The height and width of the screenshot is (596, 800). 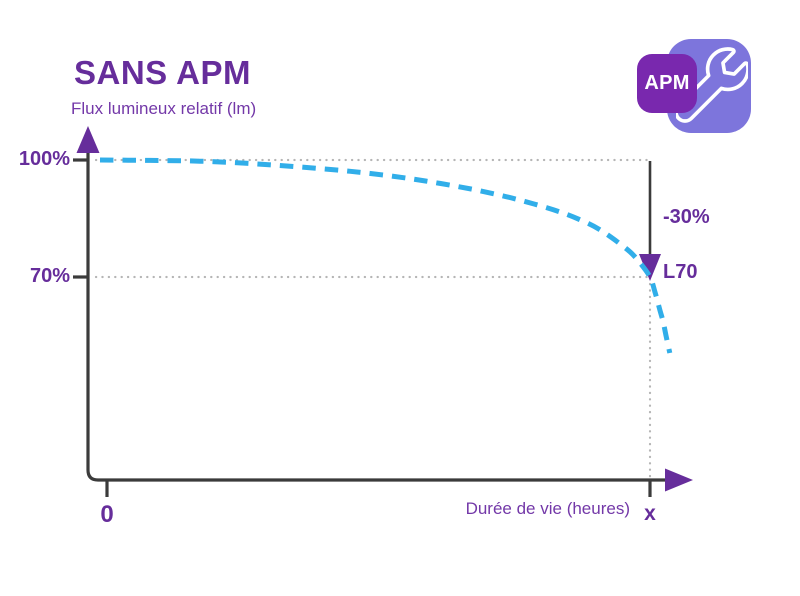 I want to click on x-axis-arrow-icon, so click(x=679, y=480).